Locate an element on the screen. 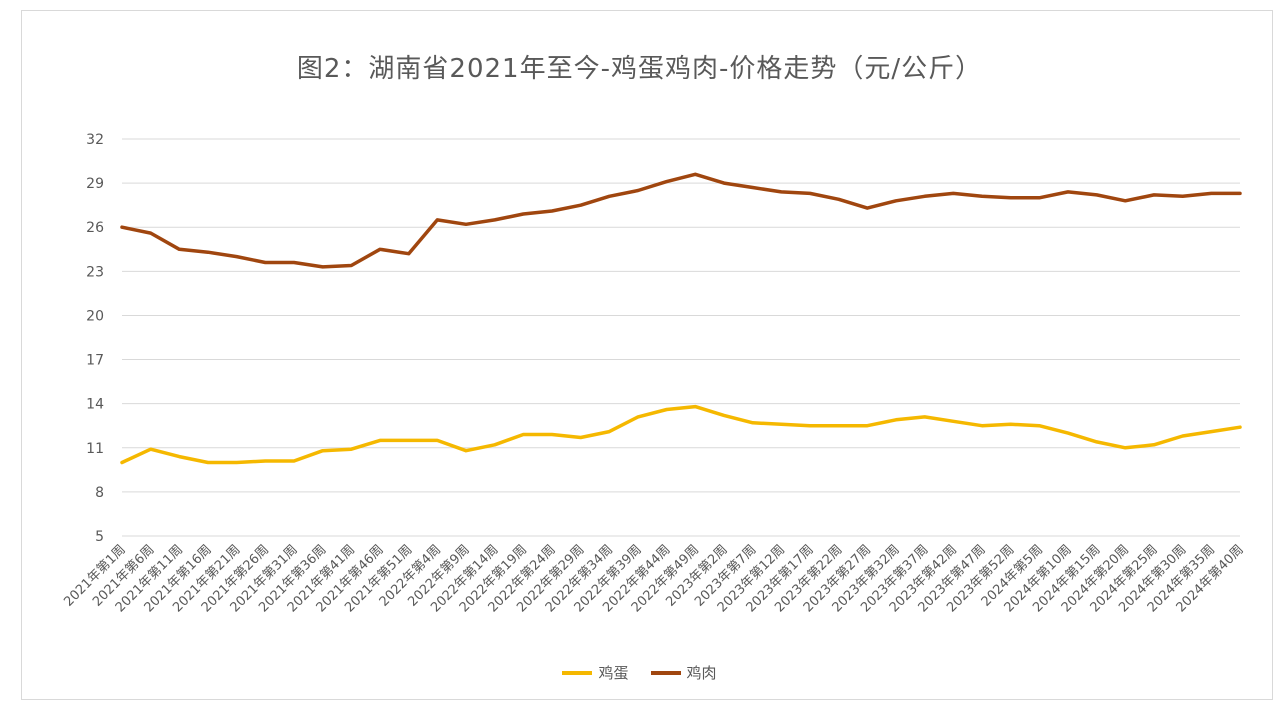  legend-label-egg: 鸡蛋 is located at coordinates (613, 673).